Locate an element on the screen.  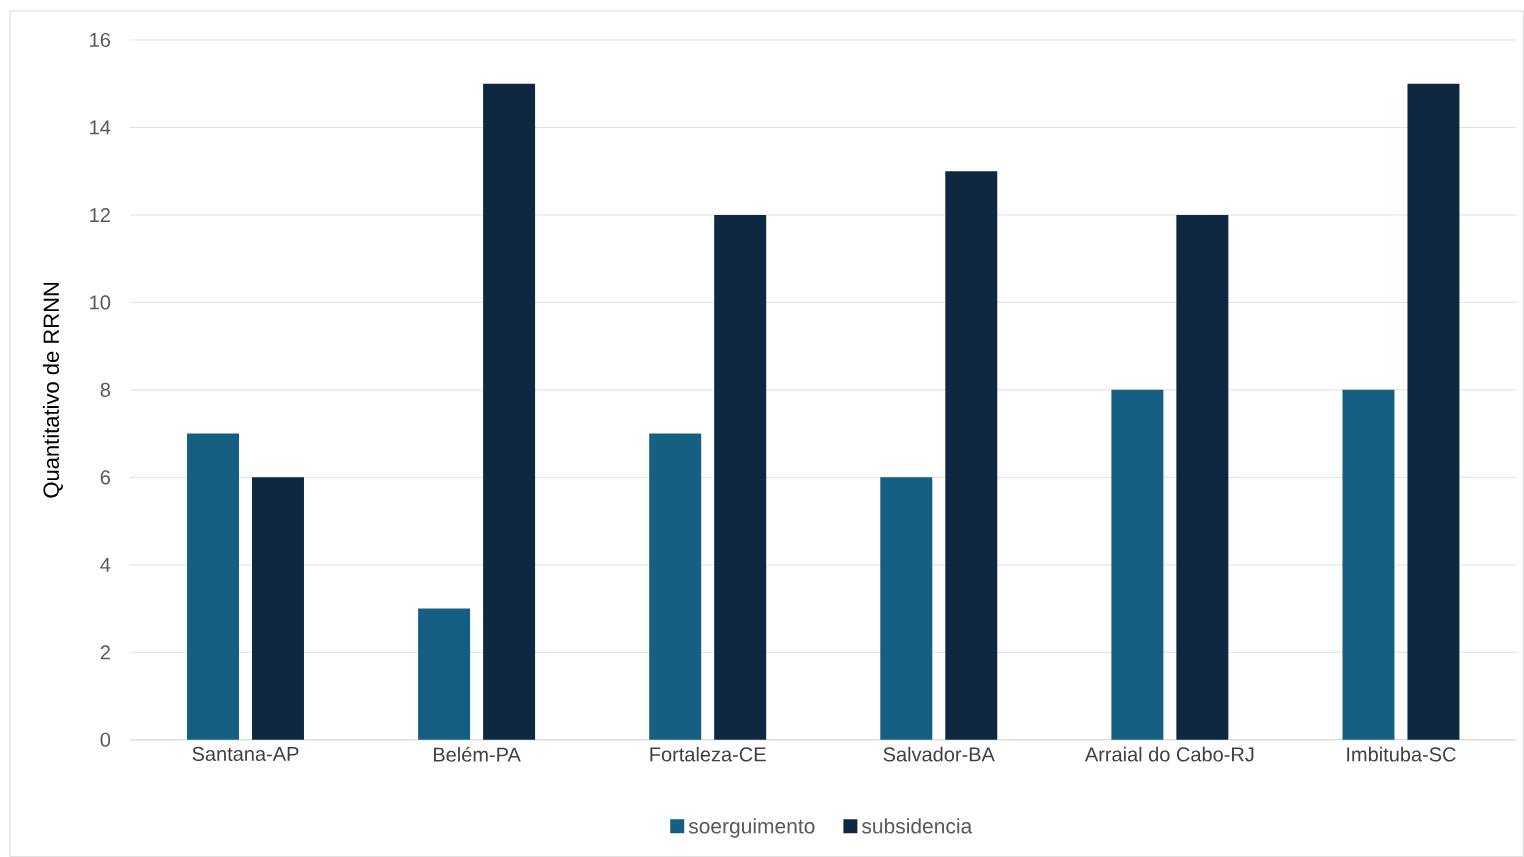
x-tick-label: Belém-PA is located at coordinates (477, 754).